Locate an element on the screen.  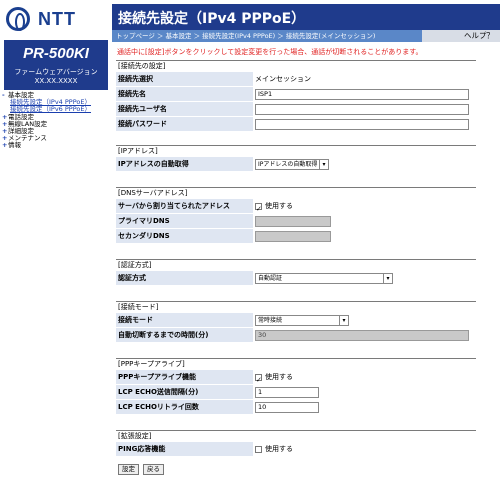
row-select: 接続先選択 メインセッション is located at coordinates (296, 78).